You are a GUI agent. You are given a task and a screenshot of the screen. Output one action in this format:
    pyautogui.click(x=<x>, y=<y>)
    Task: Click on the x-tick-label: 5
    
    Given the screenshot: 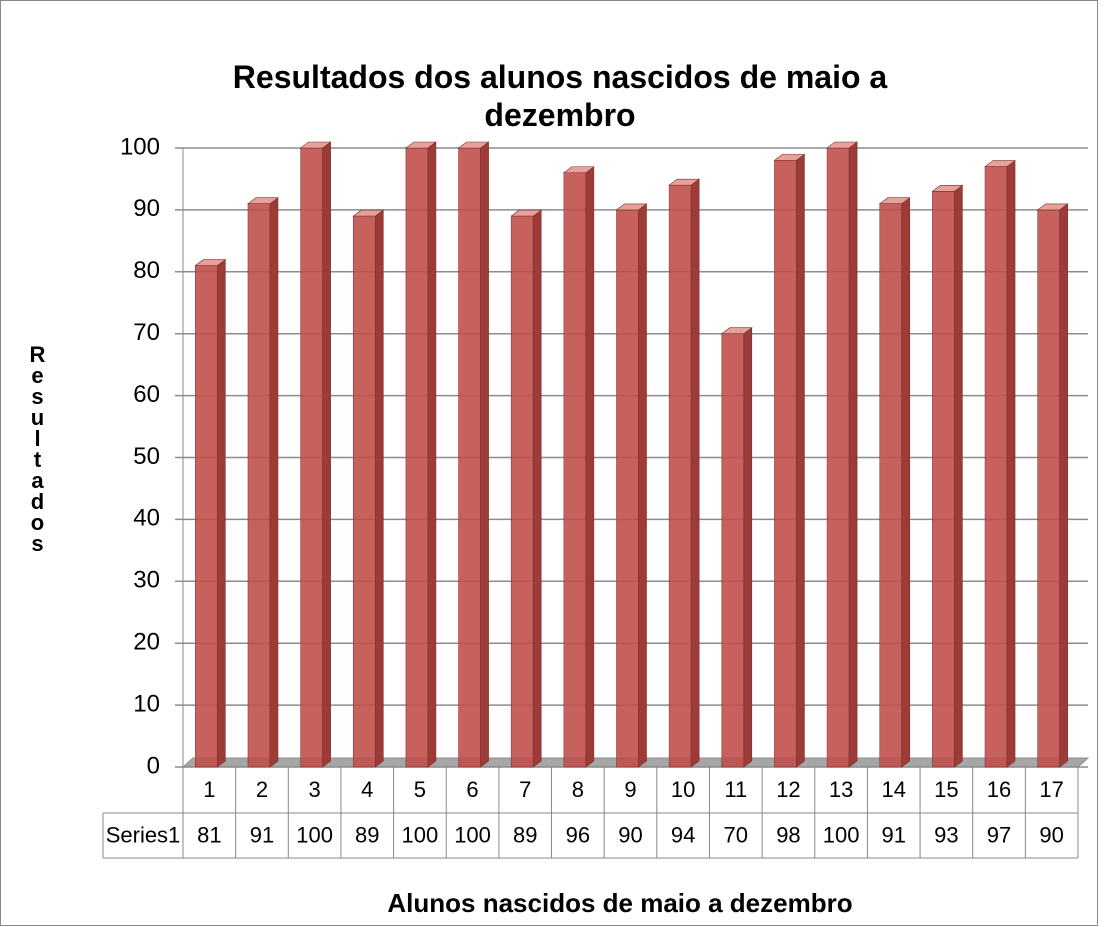 What is the action you would take?
    pyautogui.click(x=420, y=789)
    